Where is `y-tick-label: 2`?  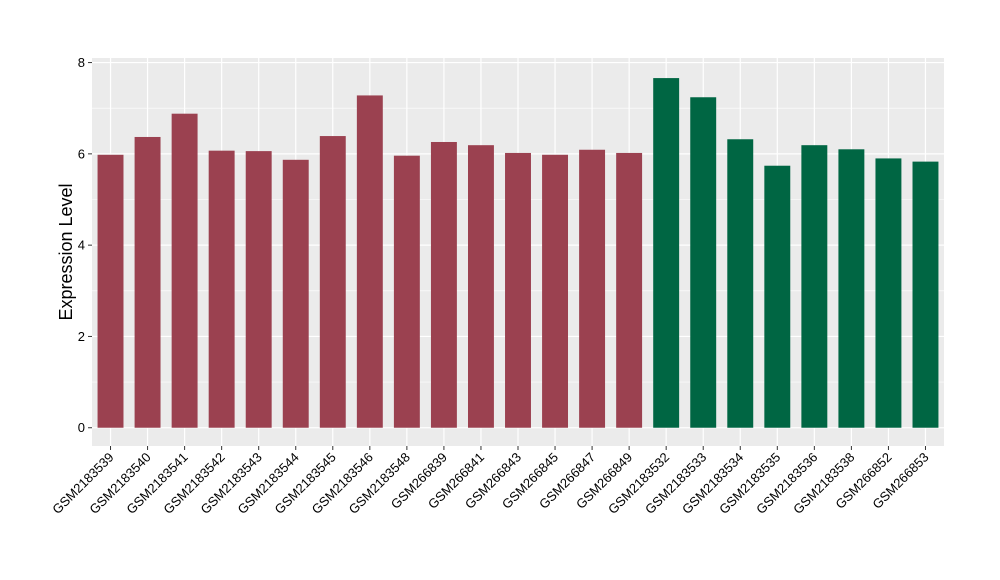
y-tick-label: 2 is located at coordinates (81, 336).